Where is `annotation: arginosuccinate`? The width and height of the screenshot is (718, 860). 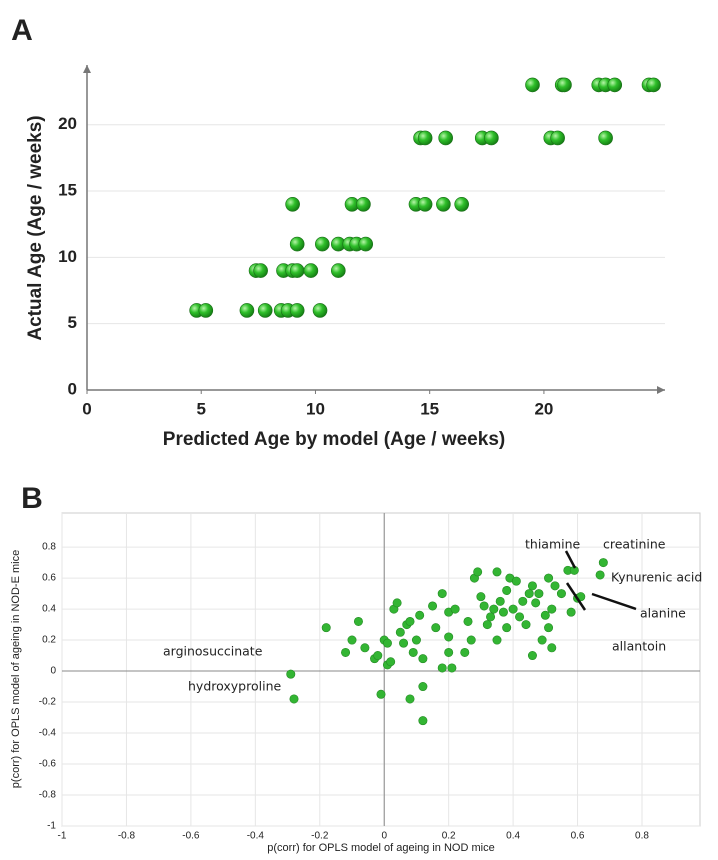 annotation: arginosuccinate is located at coordinates (213, 651).